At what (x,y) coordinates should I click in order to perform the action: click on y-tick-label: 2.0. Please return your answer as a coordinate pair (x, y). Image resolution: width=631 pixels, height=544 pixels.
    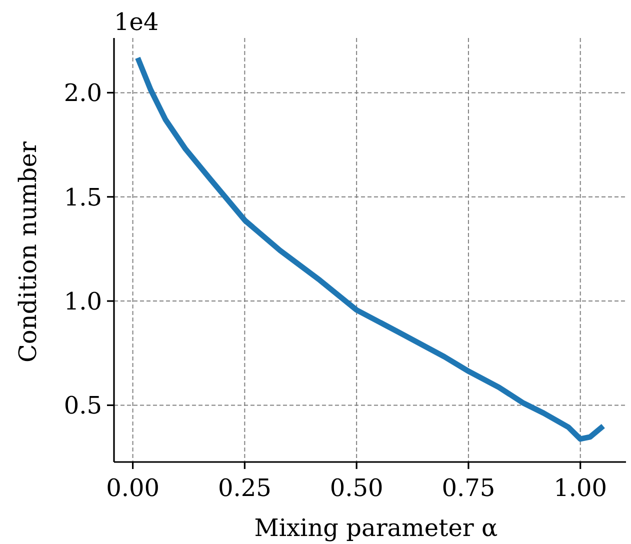
    Looking at the image, I should click on (83, 93).